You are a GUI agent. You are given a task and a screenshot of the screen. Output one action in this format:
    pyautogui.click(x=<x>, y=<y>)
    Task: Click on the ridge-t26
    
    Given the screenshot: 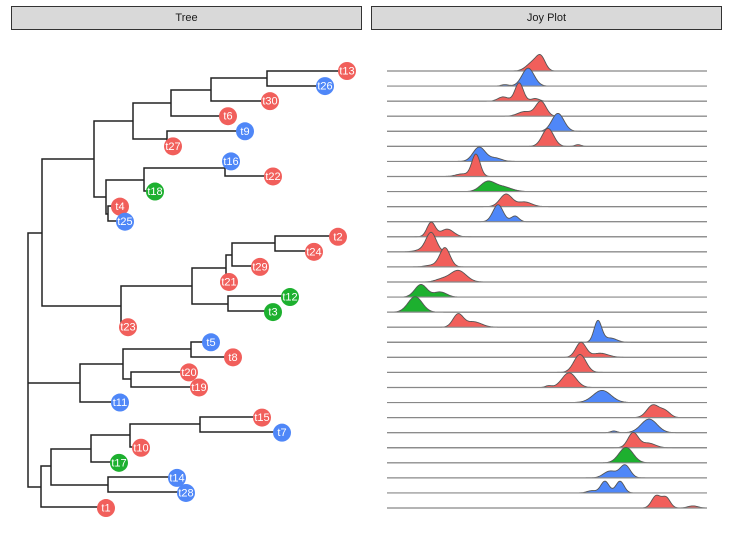 What is the action you would take?
    pyautogui.click(x=547, y=77)
    